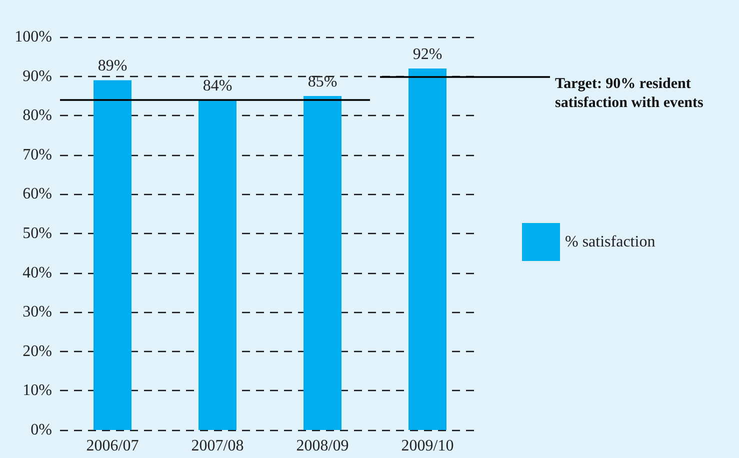 Image resolution: width=739 pixels, height=458 pixels. What do you see at coordinates (113, 66) in the screenshot?
I see `data-label: 89%` at bounding box center [113, 66].